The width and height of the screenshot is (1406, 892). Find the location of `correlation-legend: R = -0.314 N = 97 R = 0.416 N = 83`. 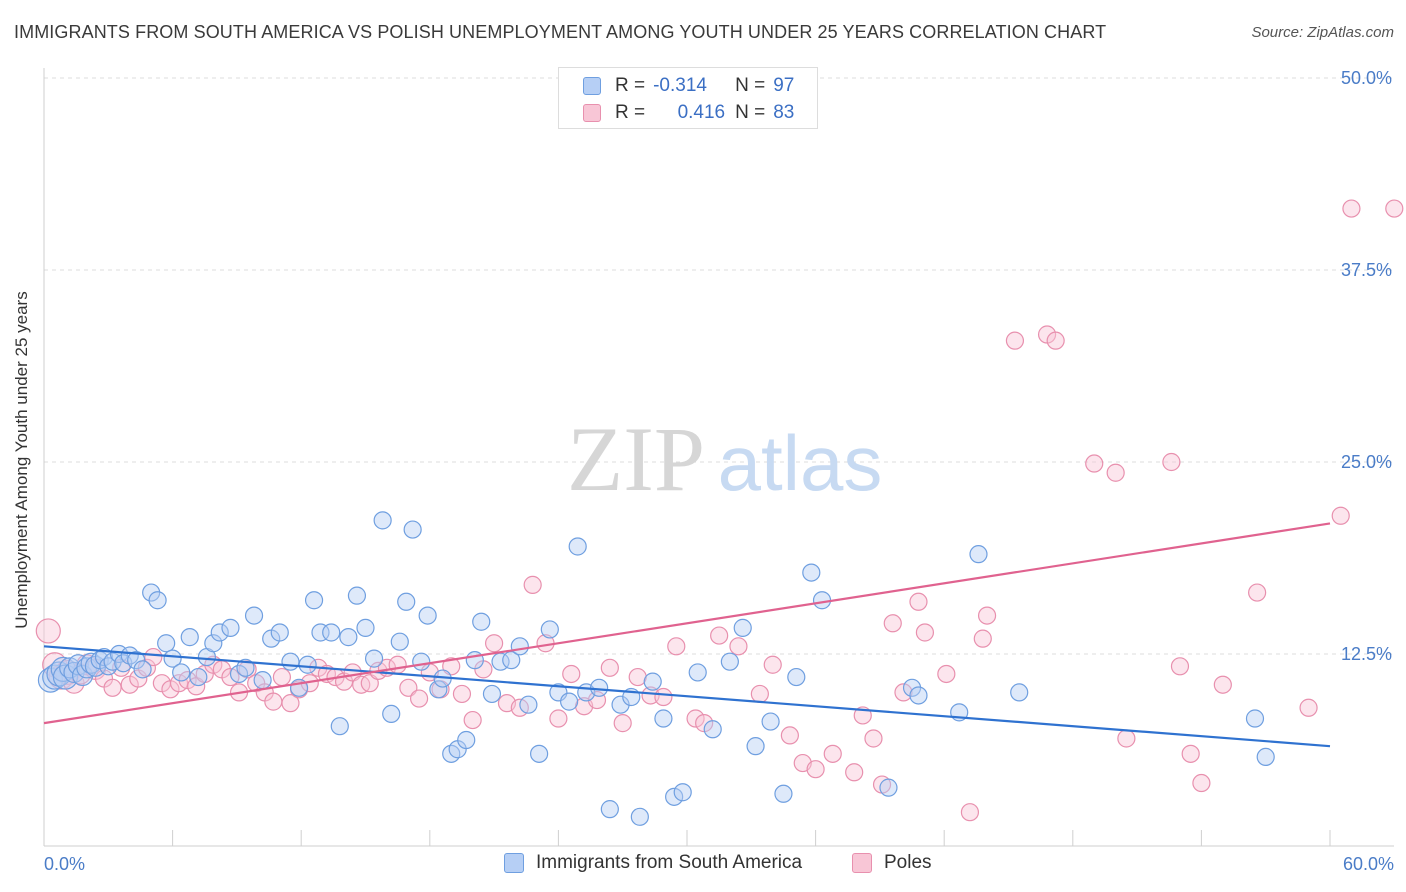

correlation-legend: R = -0.314 N = 97 R = 0.416 N = 83 is located at coordinates (688, 98).